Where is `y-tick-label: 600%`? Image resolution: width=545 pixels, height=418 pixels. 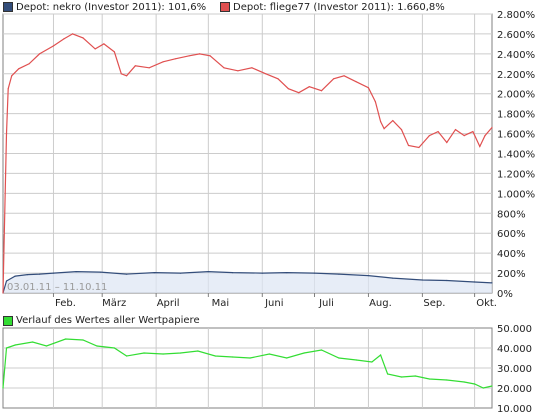
y-tick-label: 600% is located at coordinates (511, 234).